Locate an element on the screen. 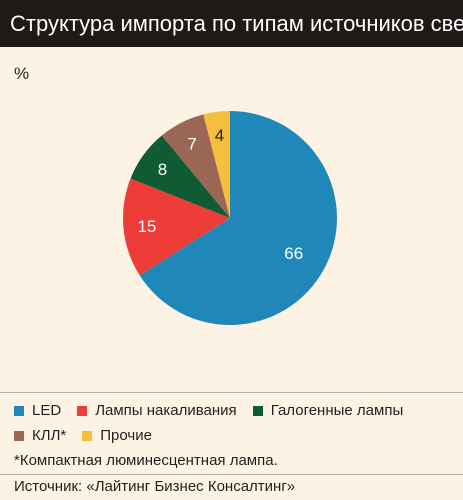  legend-label-incandescent: Лампы накаливания is located at coordinates (166, 410).